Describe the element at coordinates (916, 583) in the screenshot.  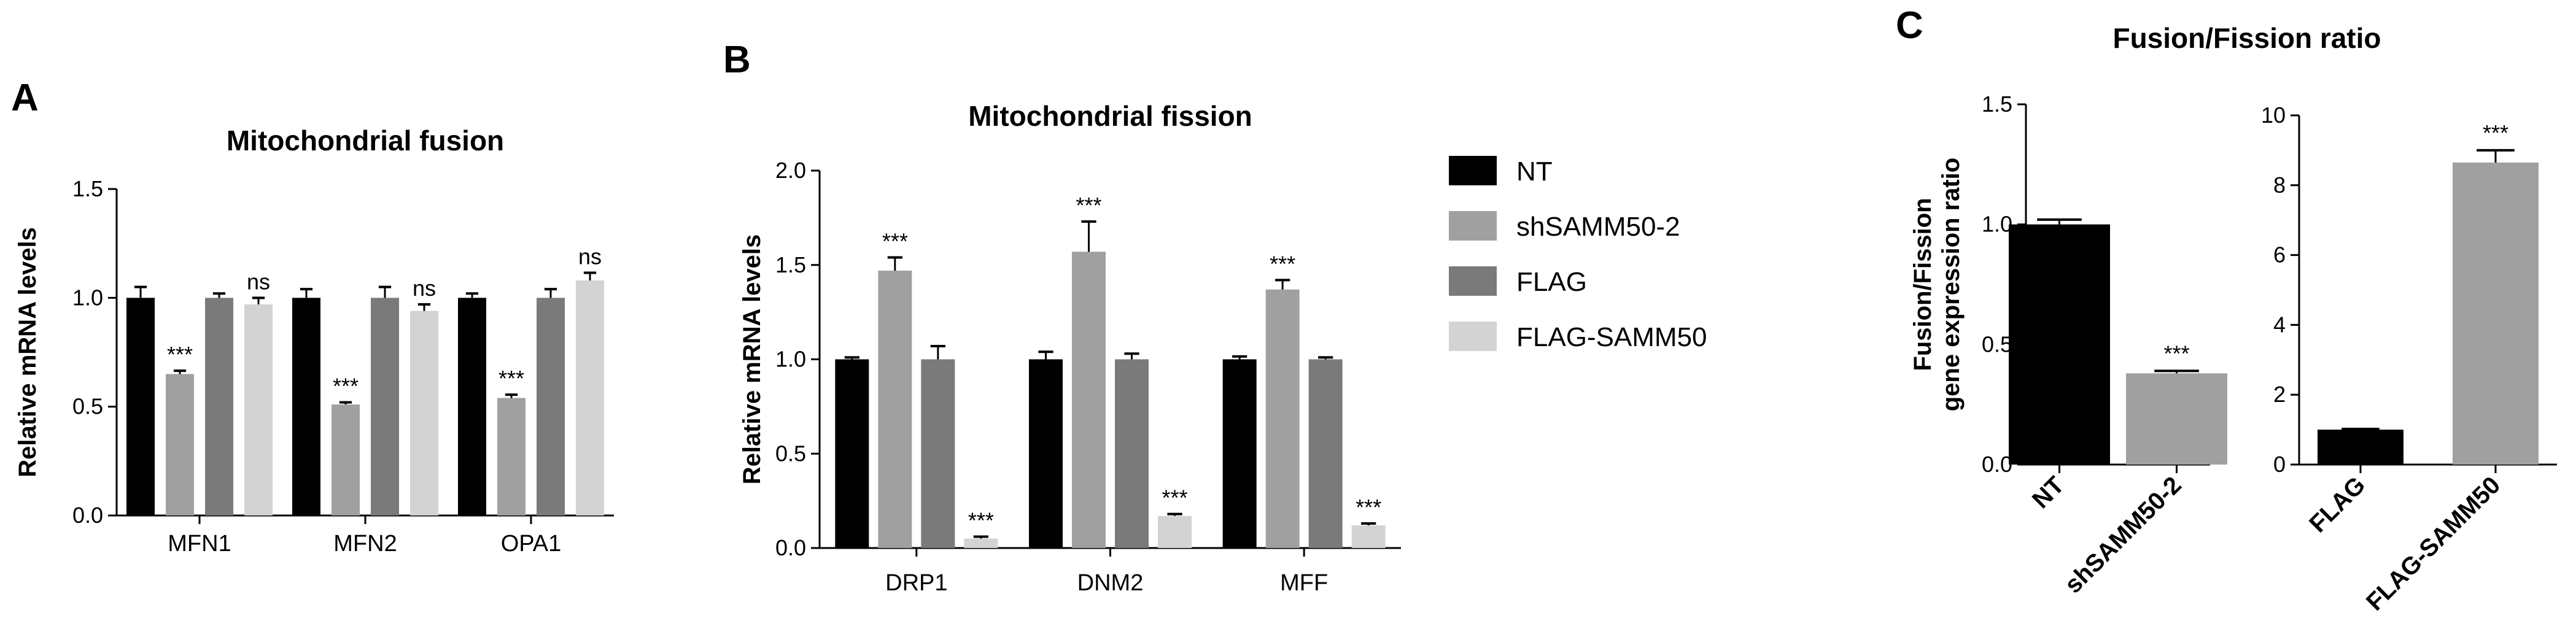
I see `x-category-label: DRP1` at that location.